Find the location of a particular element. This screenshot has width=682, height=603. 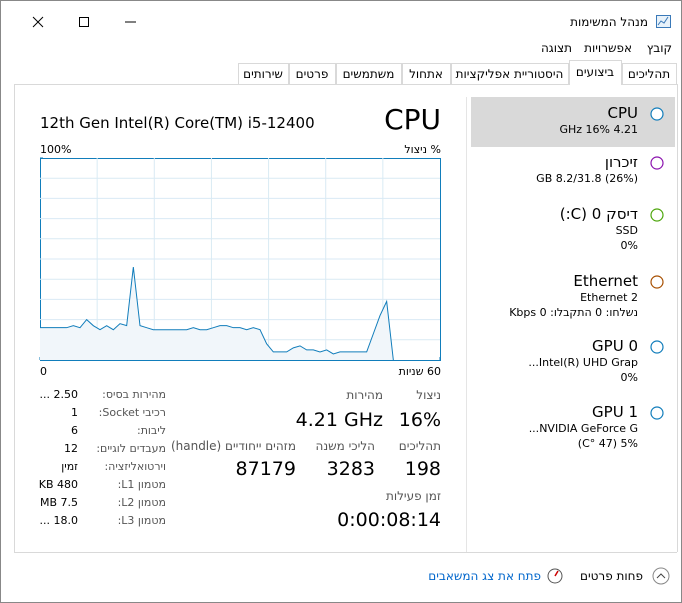

x-tick-label: 0 is located at coordinates (43, 371).